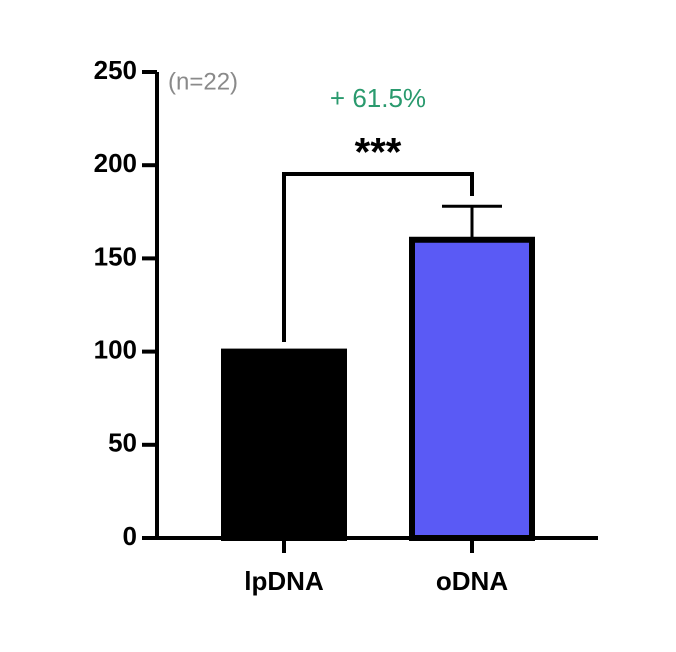 The height and width of the screenshot is (652, 676). Describe the element at coordinates (115, 163) in the screenshot. I see `y-tick-label: 200` at that location.